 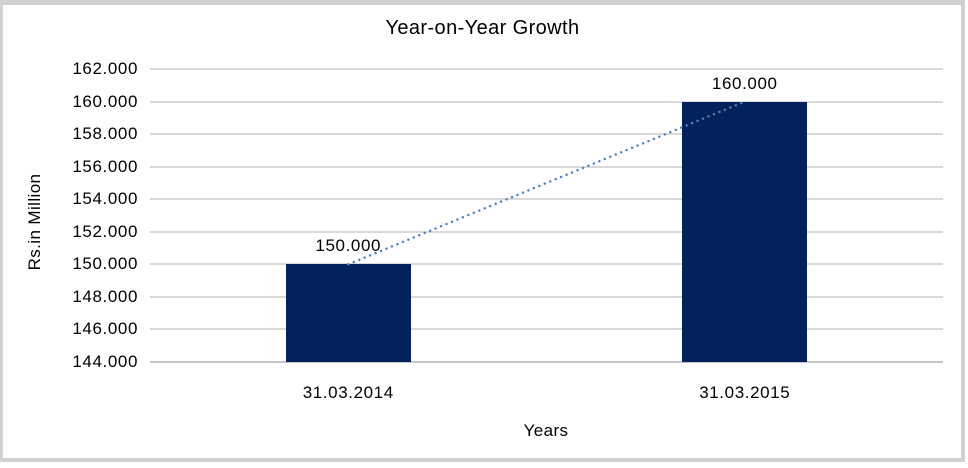 What do you see at coordinates (348, 246) in the screenshot?
I see `data-label: 150.000` at bounding box center [348, 246].